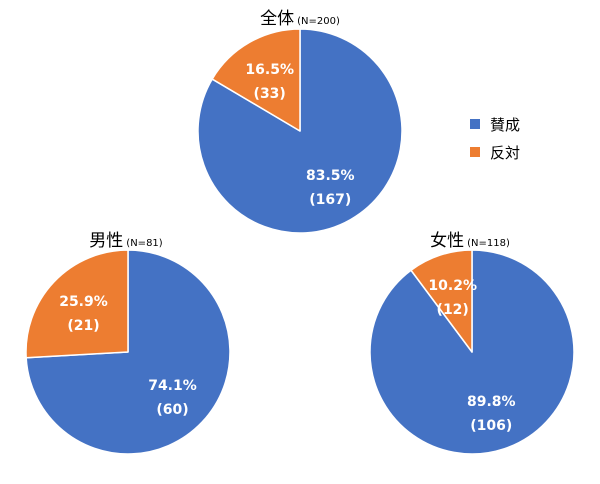  What do you see at coordinates (491, 402) in the screenshot?
I see `pie-female-slice-agree-percent-label: 89.8%` at bounding box center [491, 402].